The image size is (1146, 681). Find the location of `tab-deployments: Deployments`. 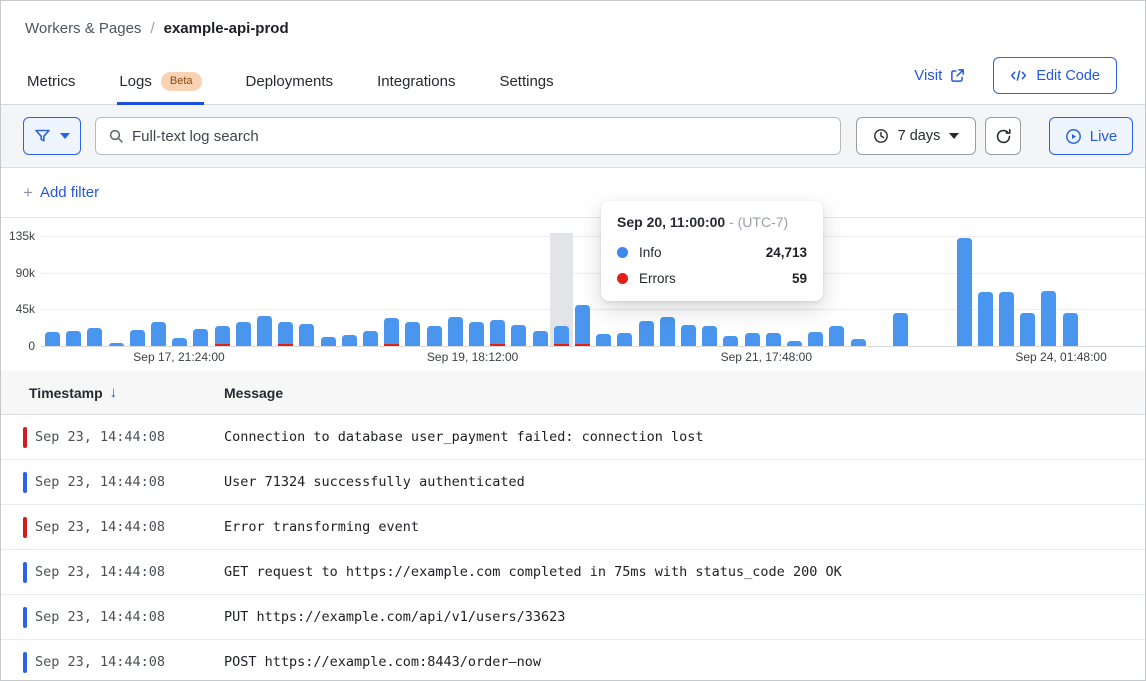

tab-deployments: Deployments is located at coordinates (290, 83).